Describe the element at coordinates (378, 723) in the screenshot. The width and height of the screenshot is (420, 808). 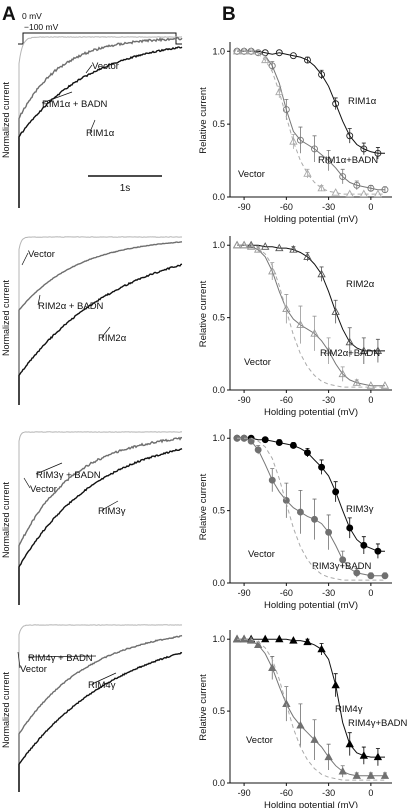
I see `series-label: RIM4γ+BADN` at that location.